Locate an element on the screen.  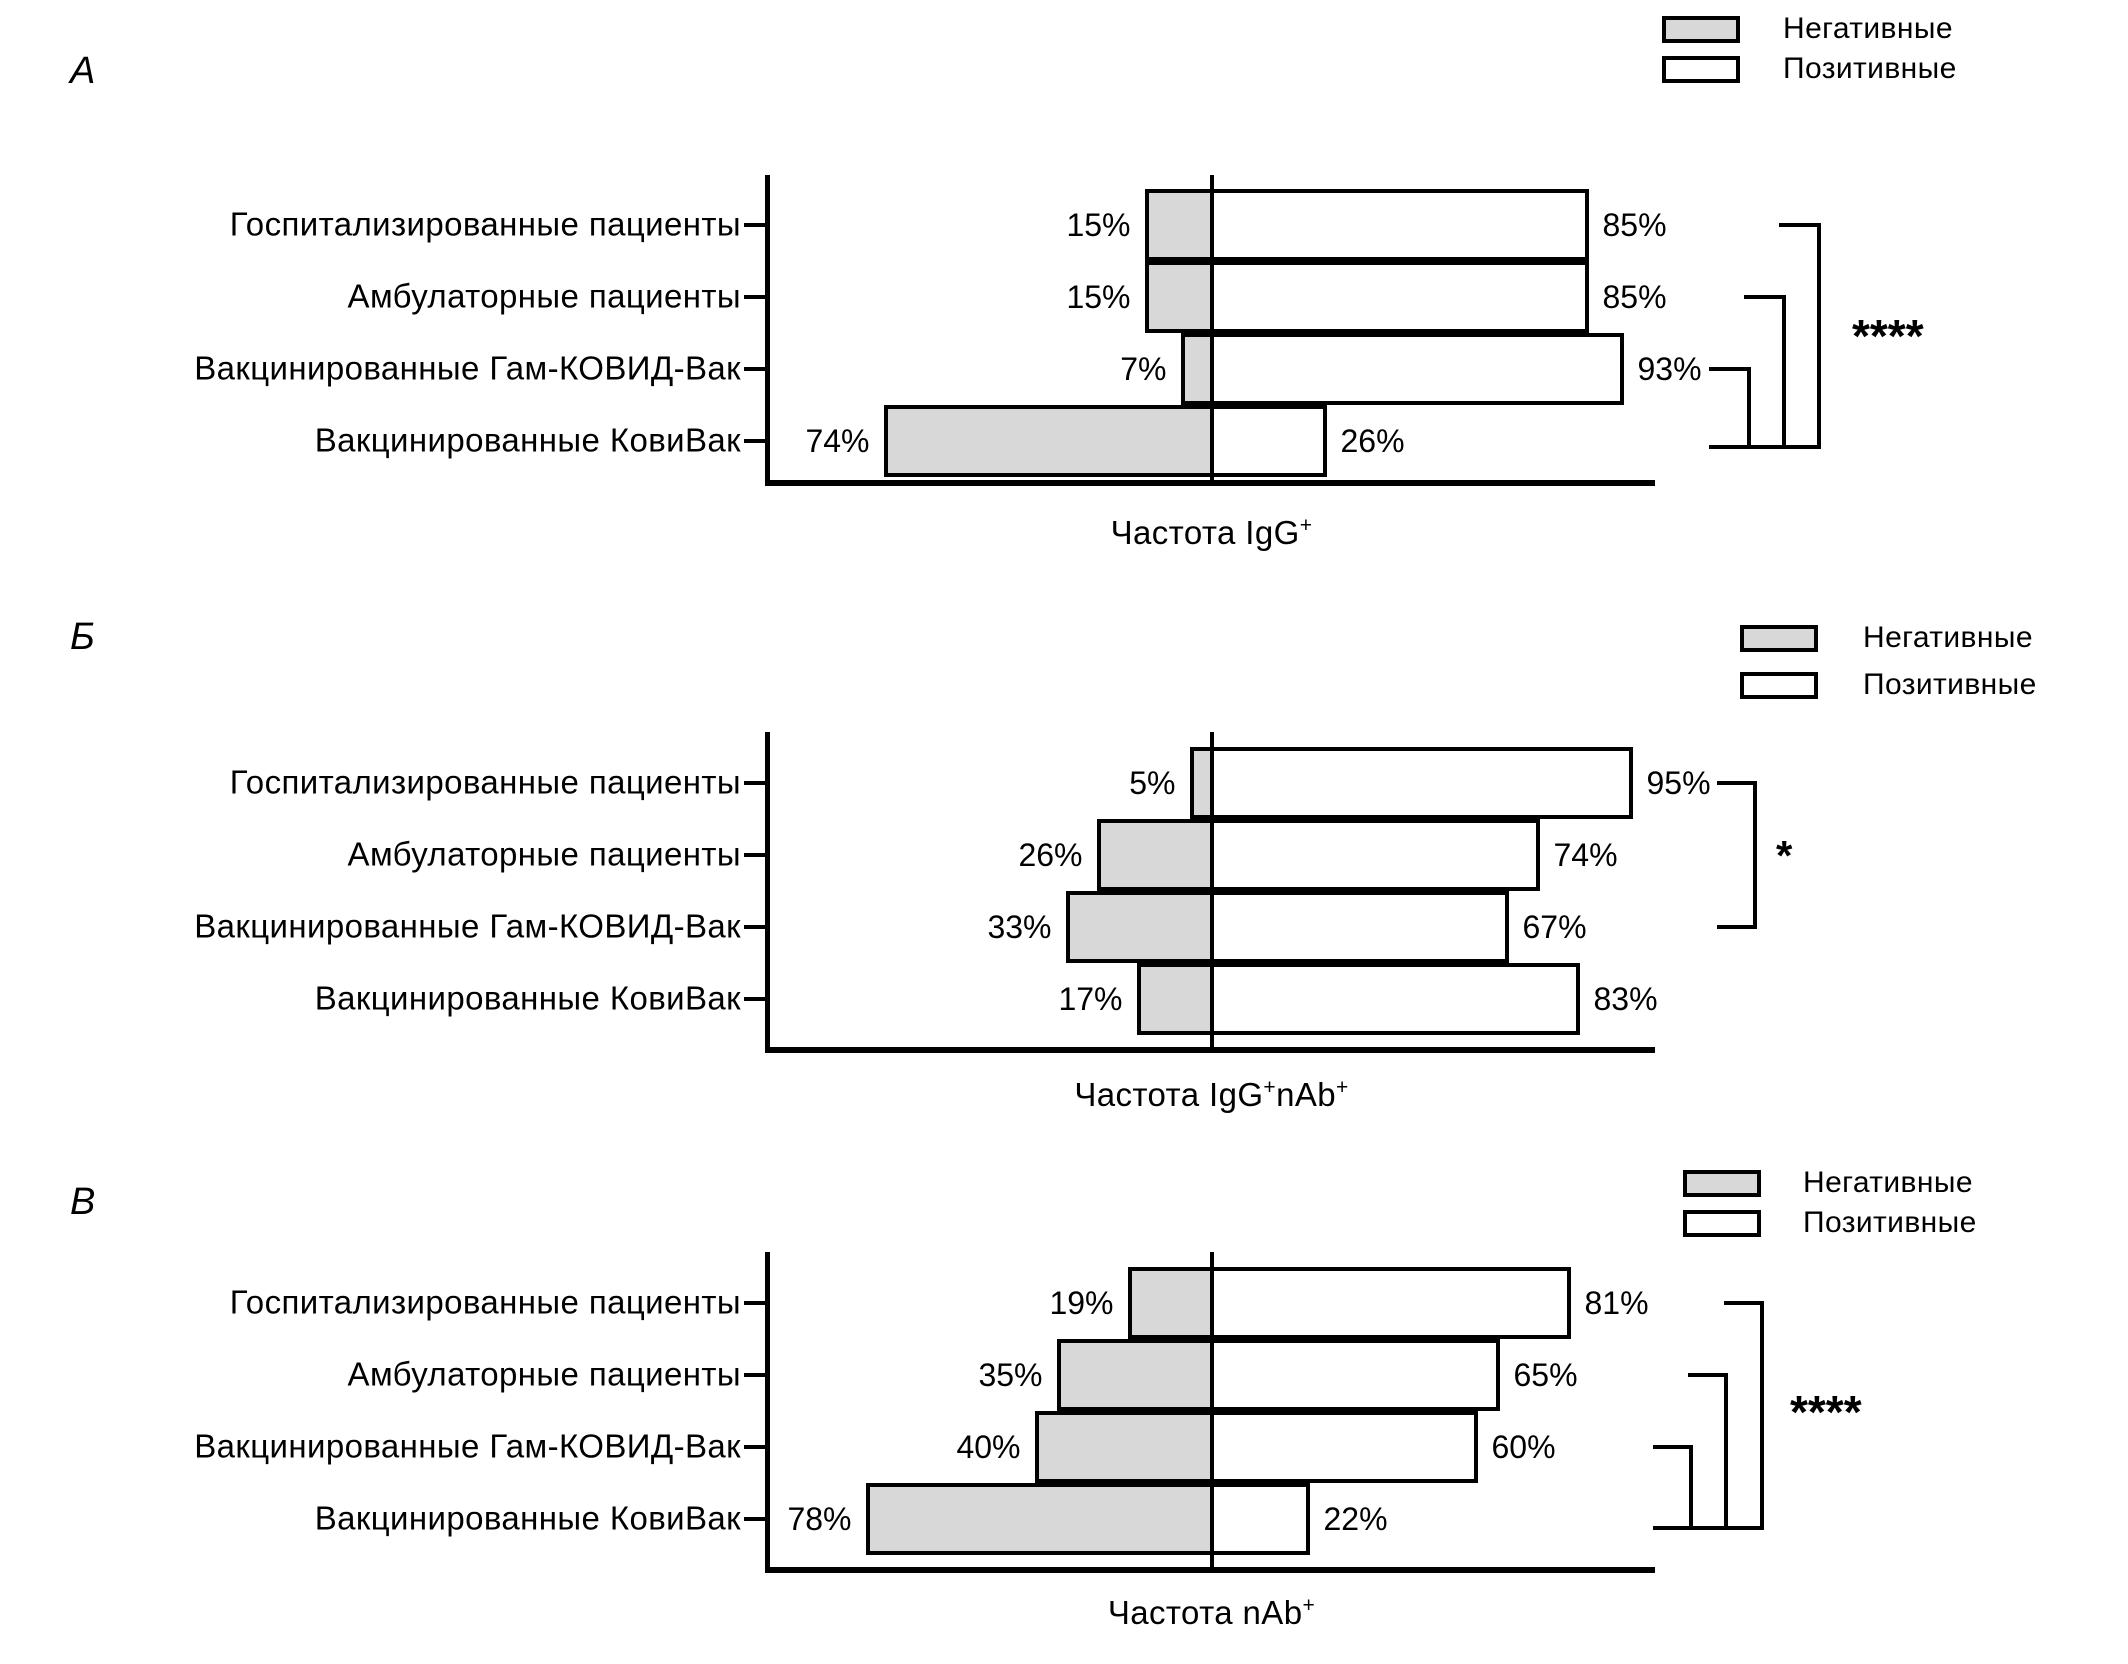
x-axis-title: Частота nAb+ is located at coordinates (1211, 1613).